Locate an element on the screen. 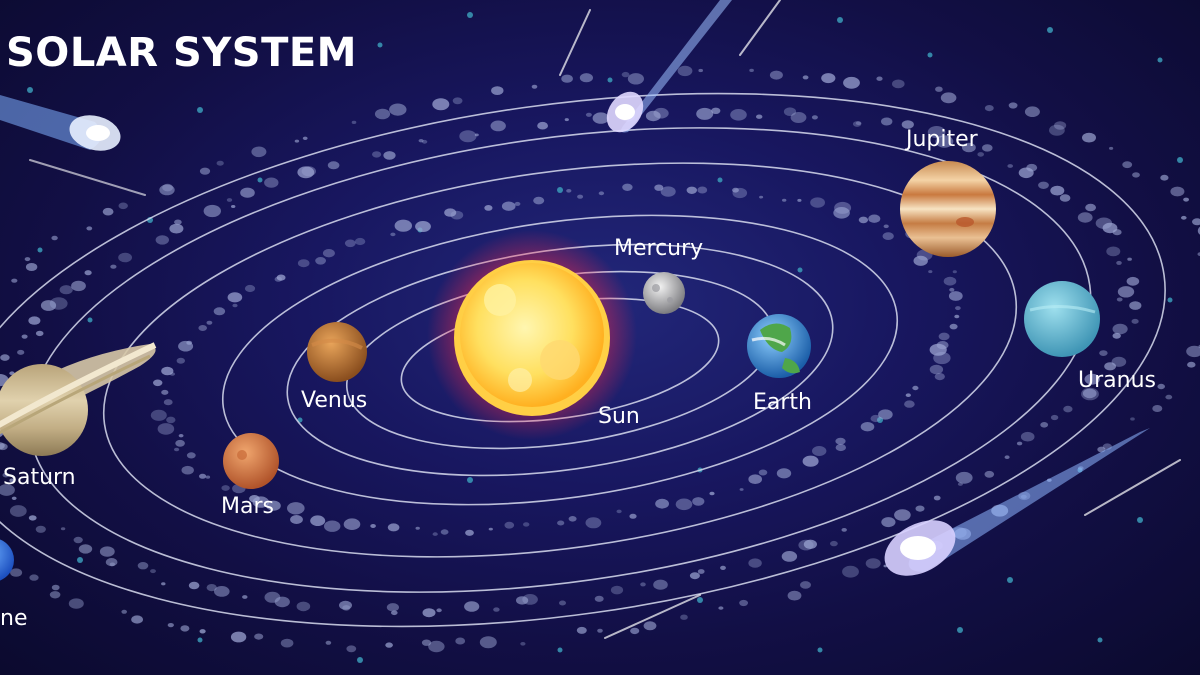 The image size is (1200, 675). mars-planet is located at coordinates (251, 461).